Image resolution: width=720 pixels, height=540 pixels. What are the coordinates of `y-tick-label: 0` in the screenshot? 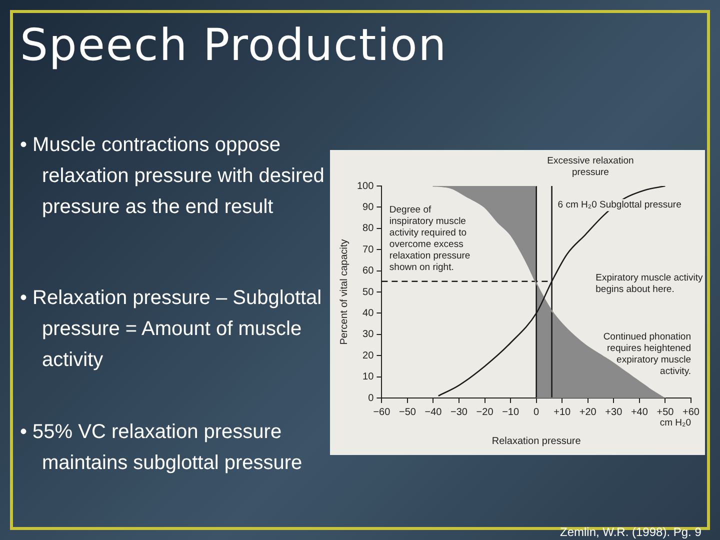 It's located at (371, 398).